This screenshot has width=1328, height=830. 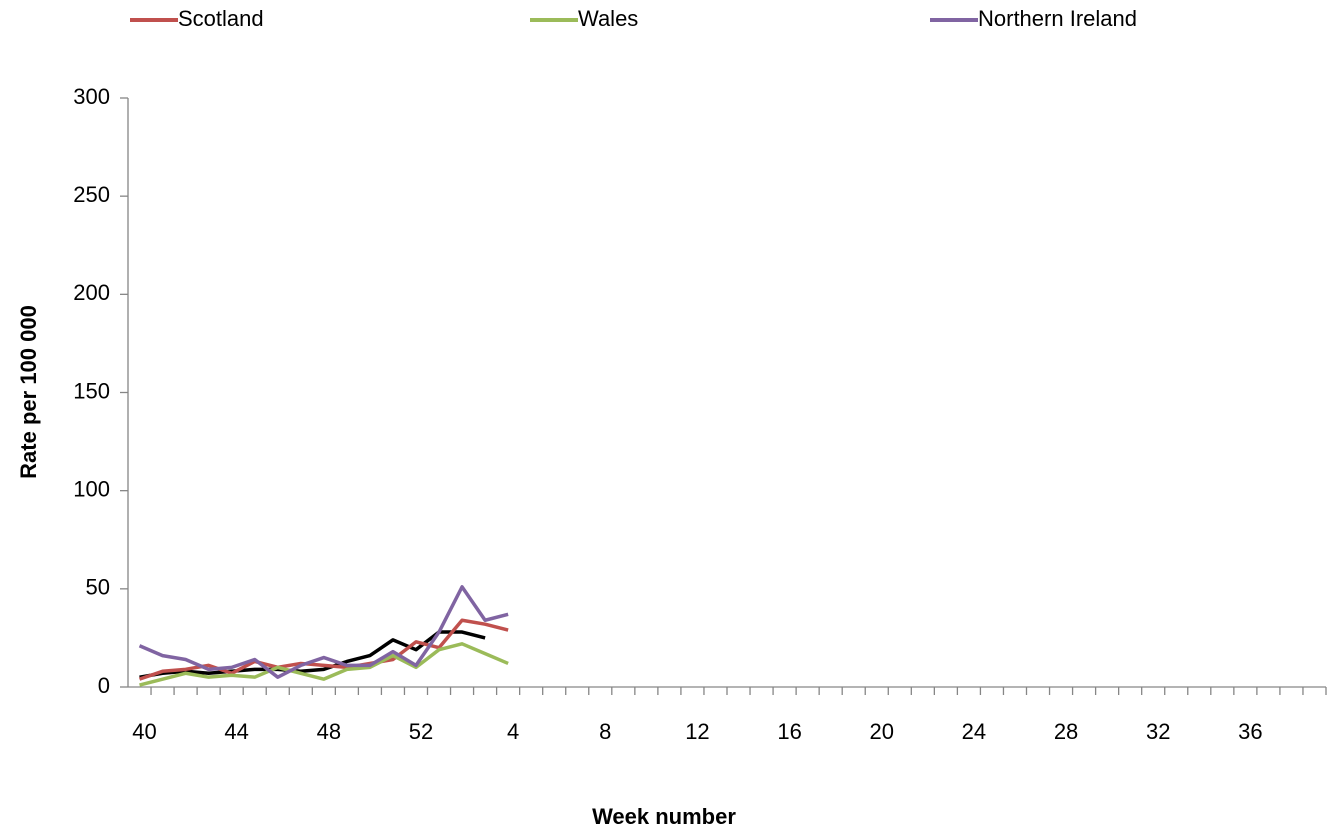 I want to click on y-tick-label: 150, so click(x=91, y=390).